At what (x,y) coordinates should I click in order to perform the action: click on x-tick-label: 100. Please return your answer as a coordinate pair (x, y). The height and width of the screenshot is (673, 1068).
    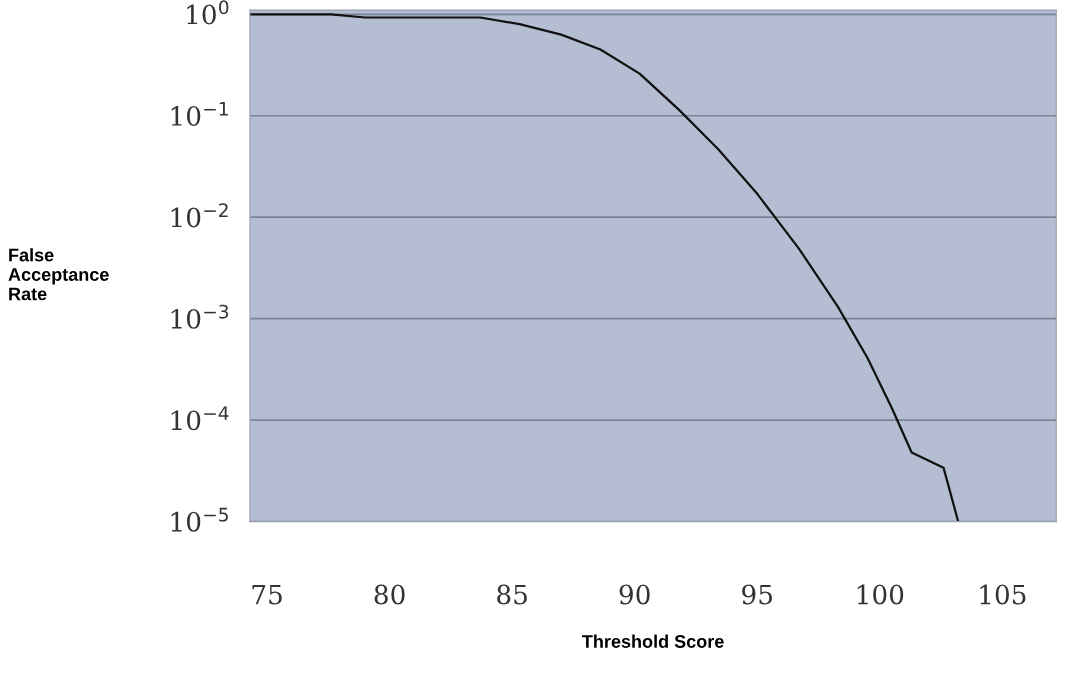
    Looking at the image, I should click on (880, 594).